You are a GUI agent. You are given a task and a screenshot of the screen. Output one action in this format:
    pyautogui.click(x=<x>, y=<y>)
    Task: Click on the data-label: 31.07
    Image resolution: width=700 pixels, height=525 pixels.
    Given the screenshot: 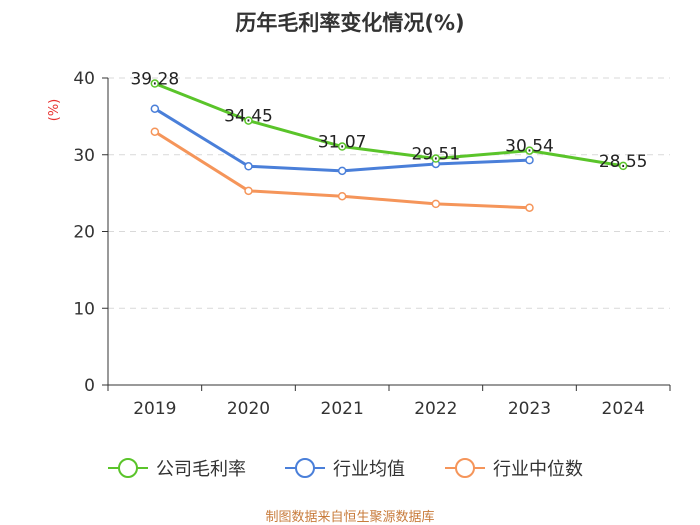 What is the action you would take?
    pyautogui.click(x=342, y=143)
    